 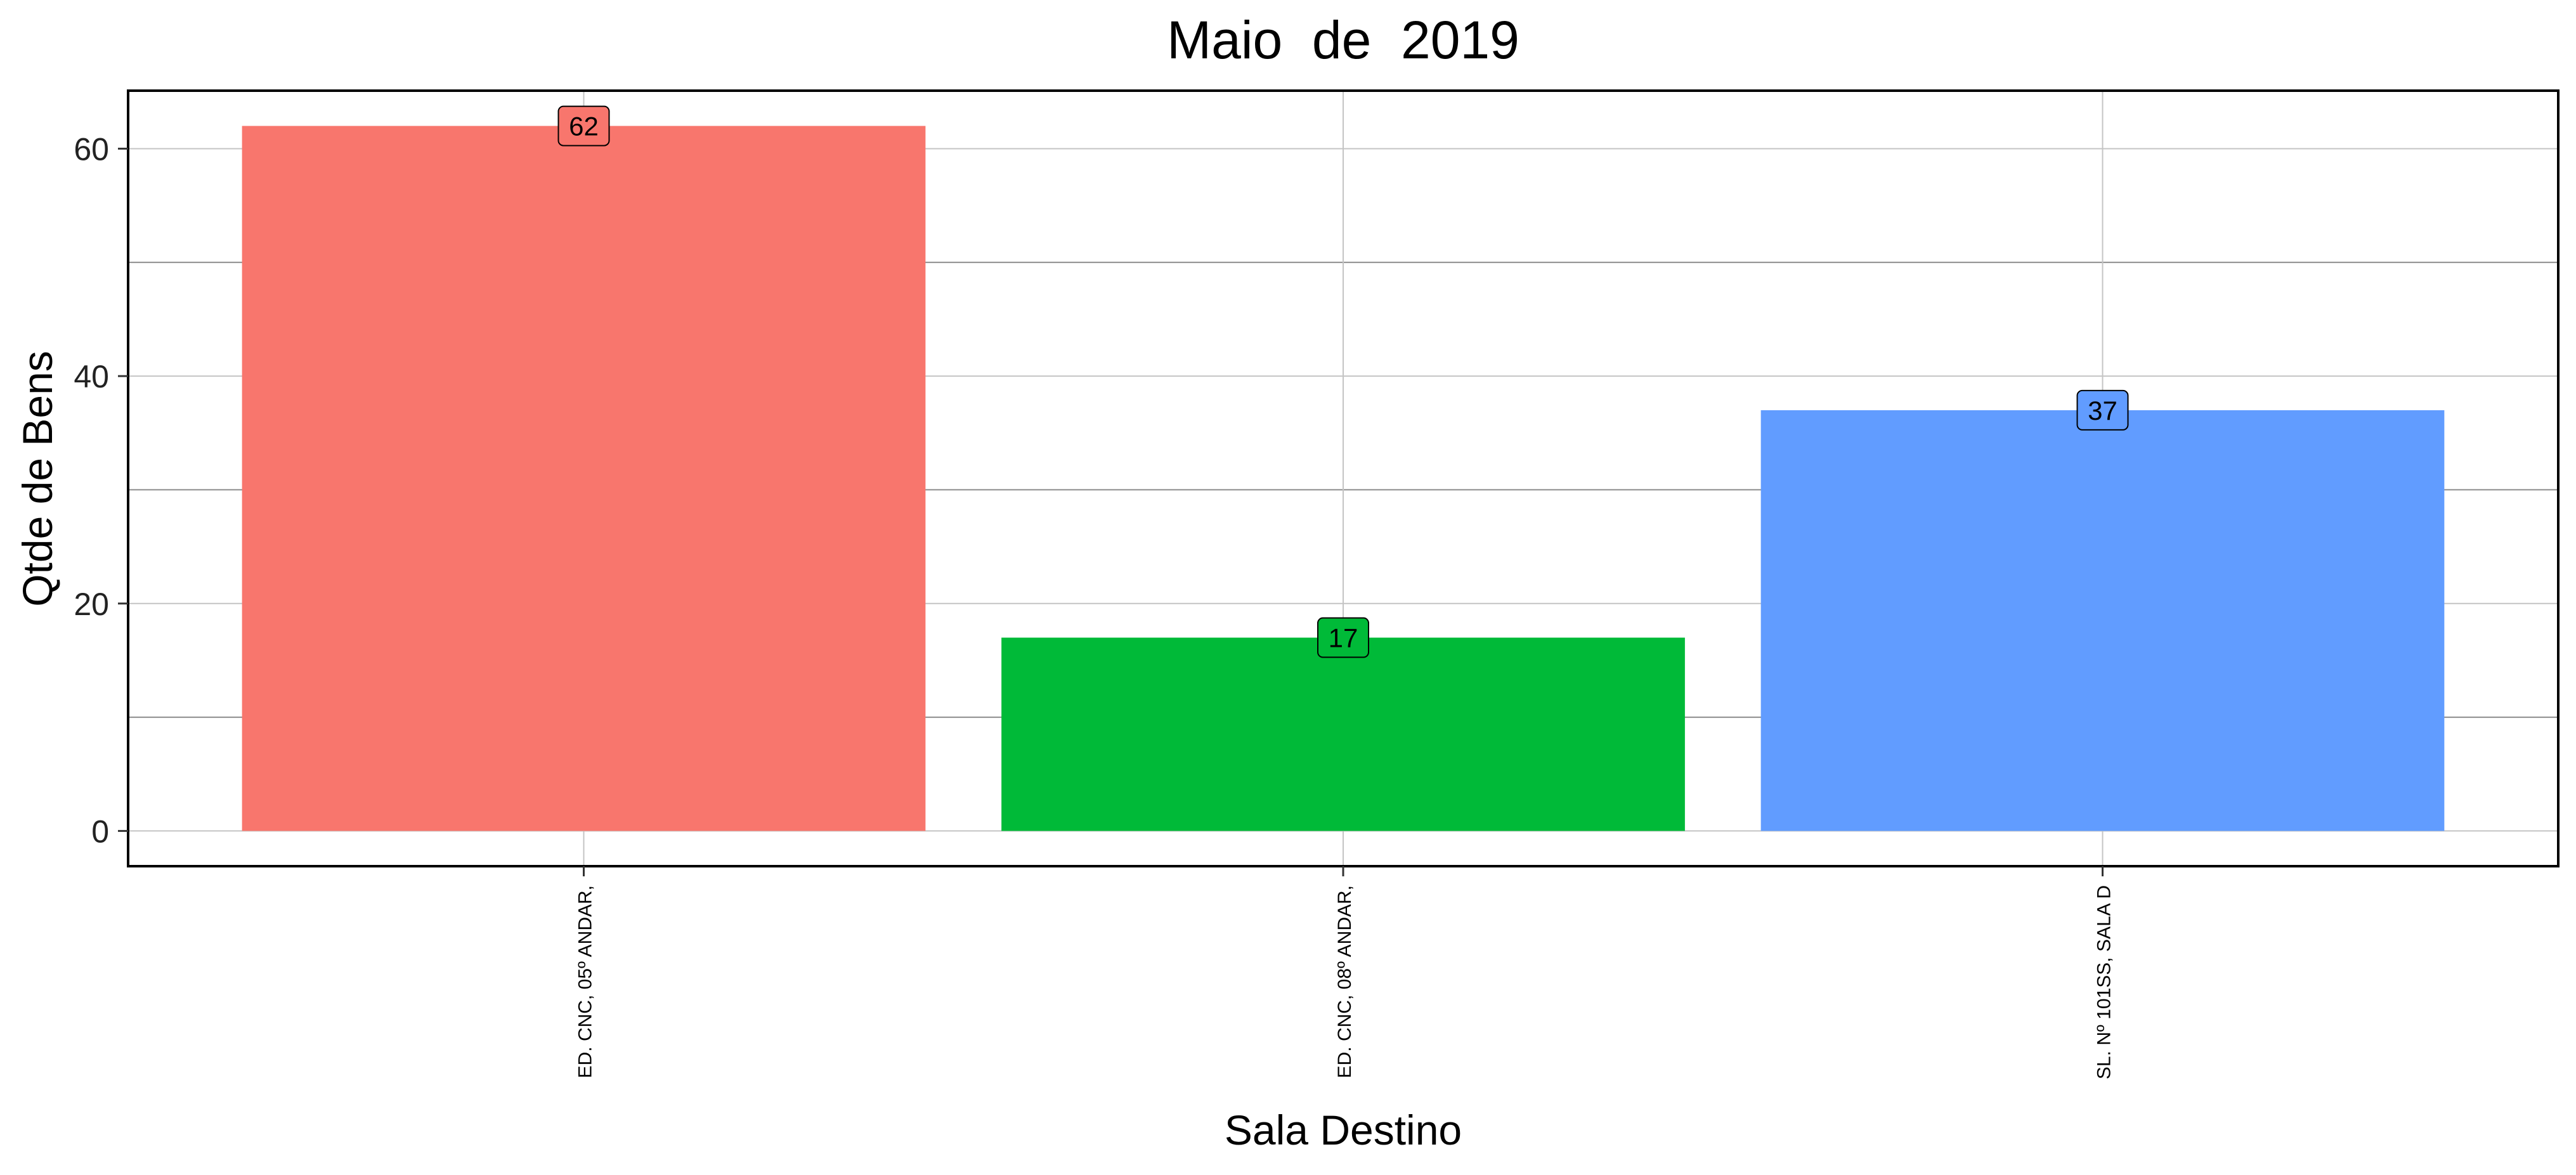 I want to click on data-label-text: 37, so click(x=2102, y=410).